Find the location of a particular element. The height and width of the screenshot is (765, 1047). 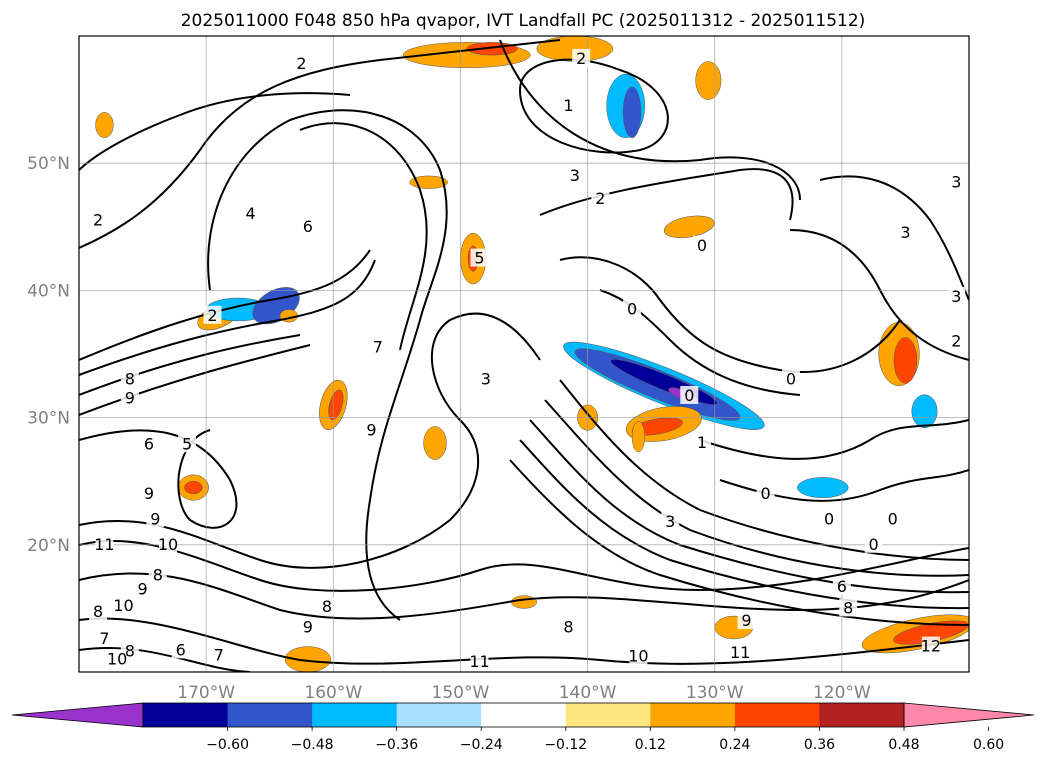

colorbar-tick-label: 0.60 is located at coordinates (988, 745).